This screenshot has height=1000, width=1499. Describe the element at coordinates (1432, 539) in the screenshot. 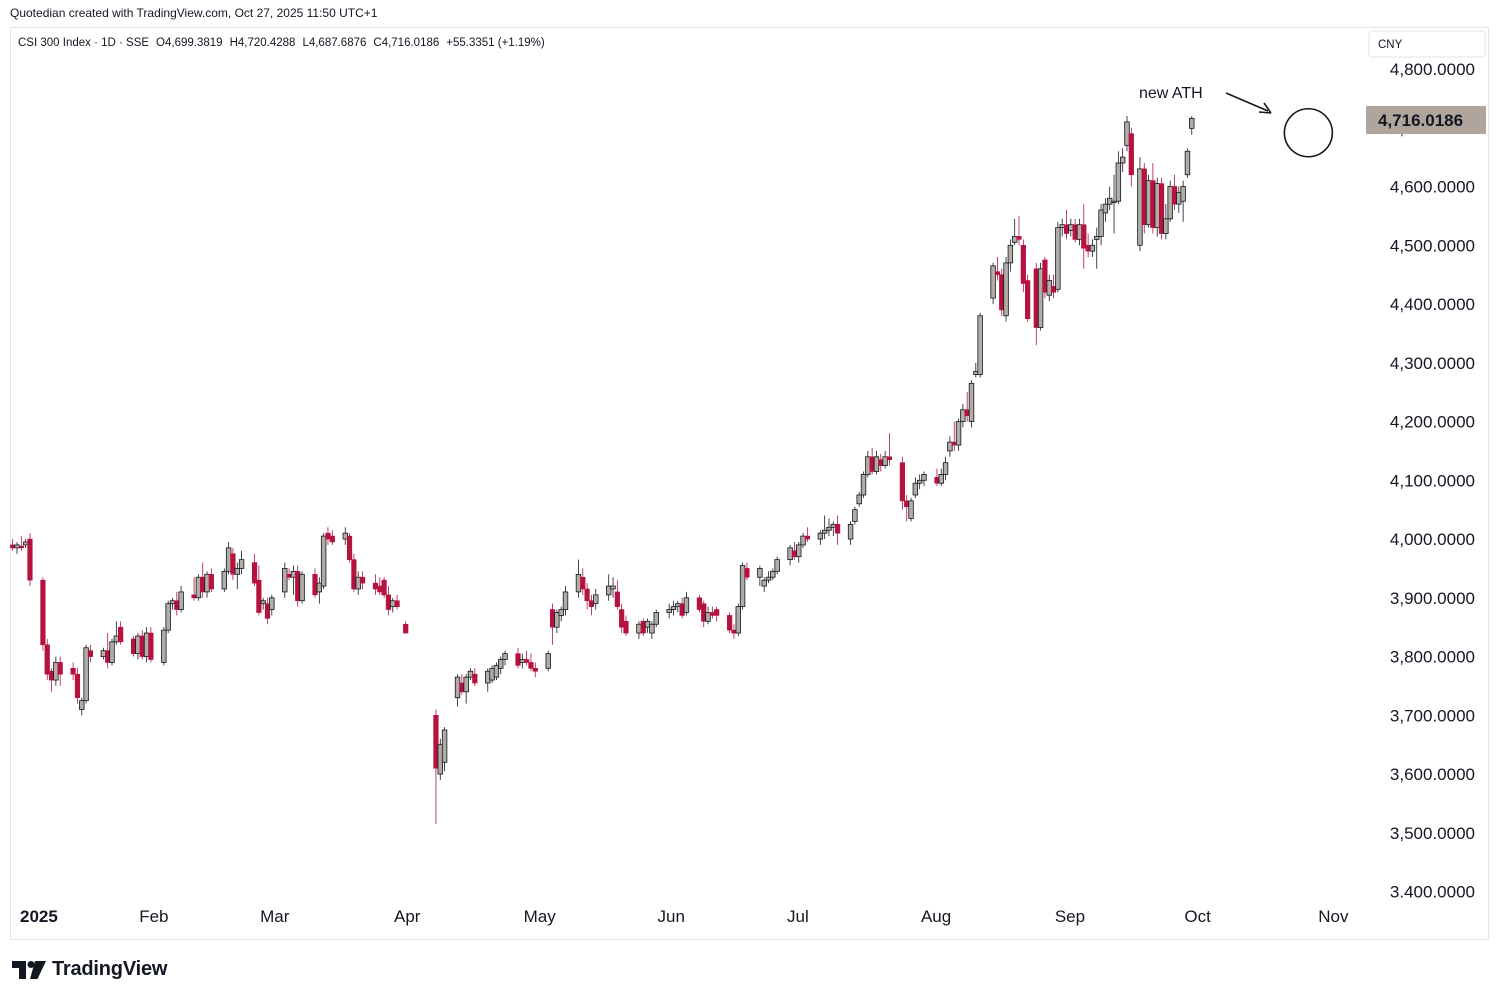

I see `price-tick-label: 4,000.0000` at that location.